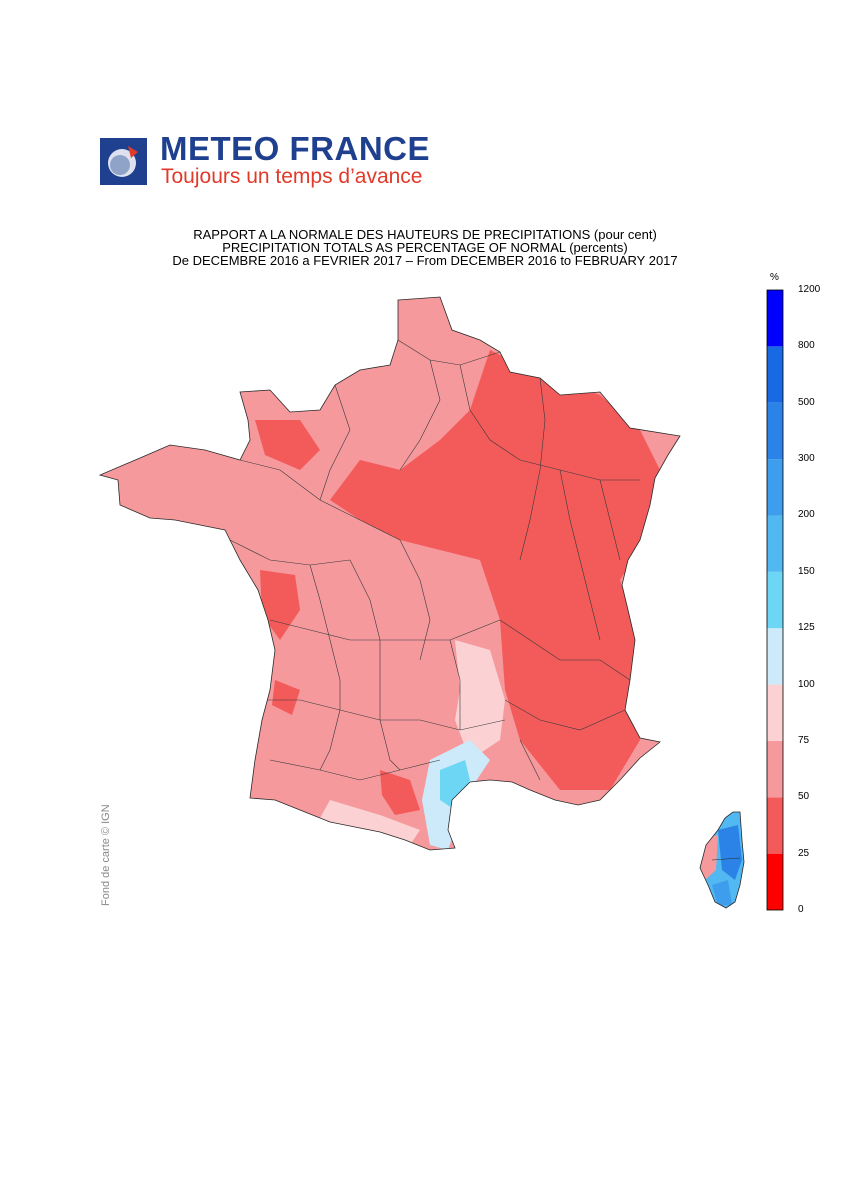 This screenshot has width=848, height=1200. What do you see at coordinates (295, 148) in the screenshot?
I see `brand-name: METEO FRANCE` at bounding box center [295, 148].